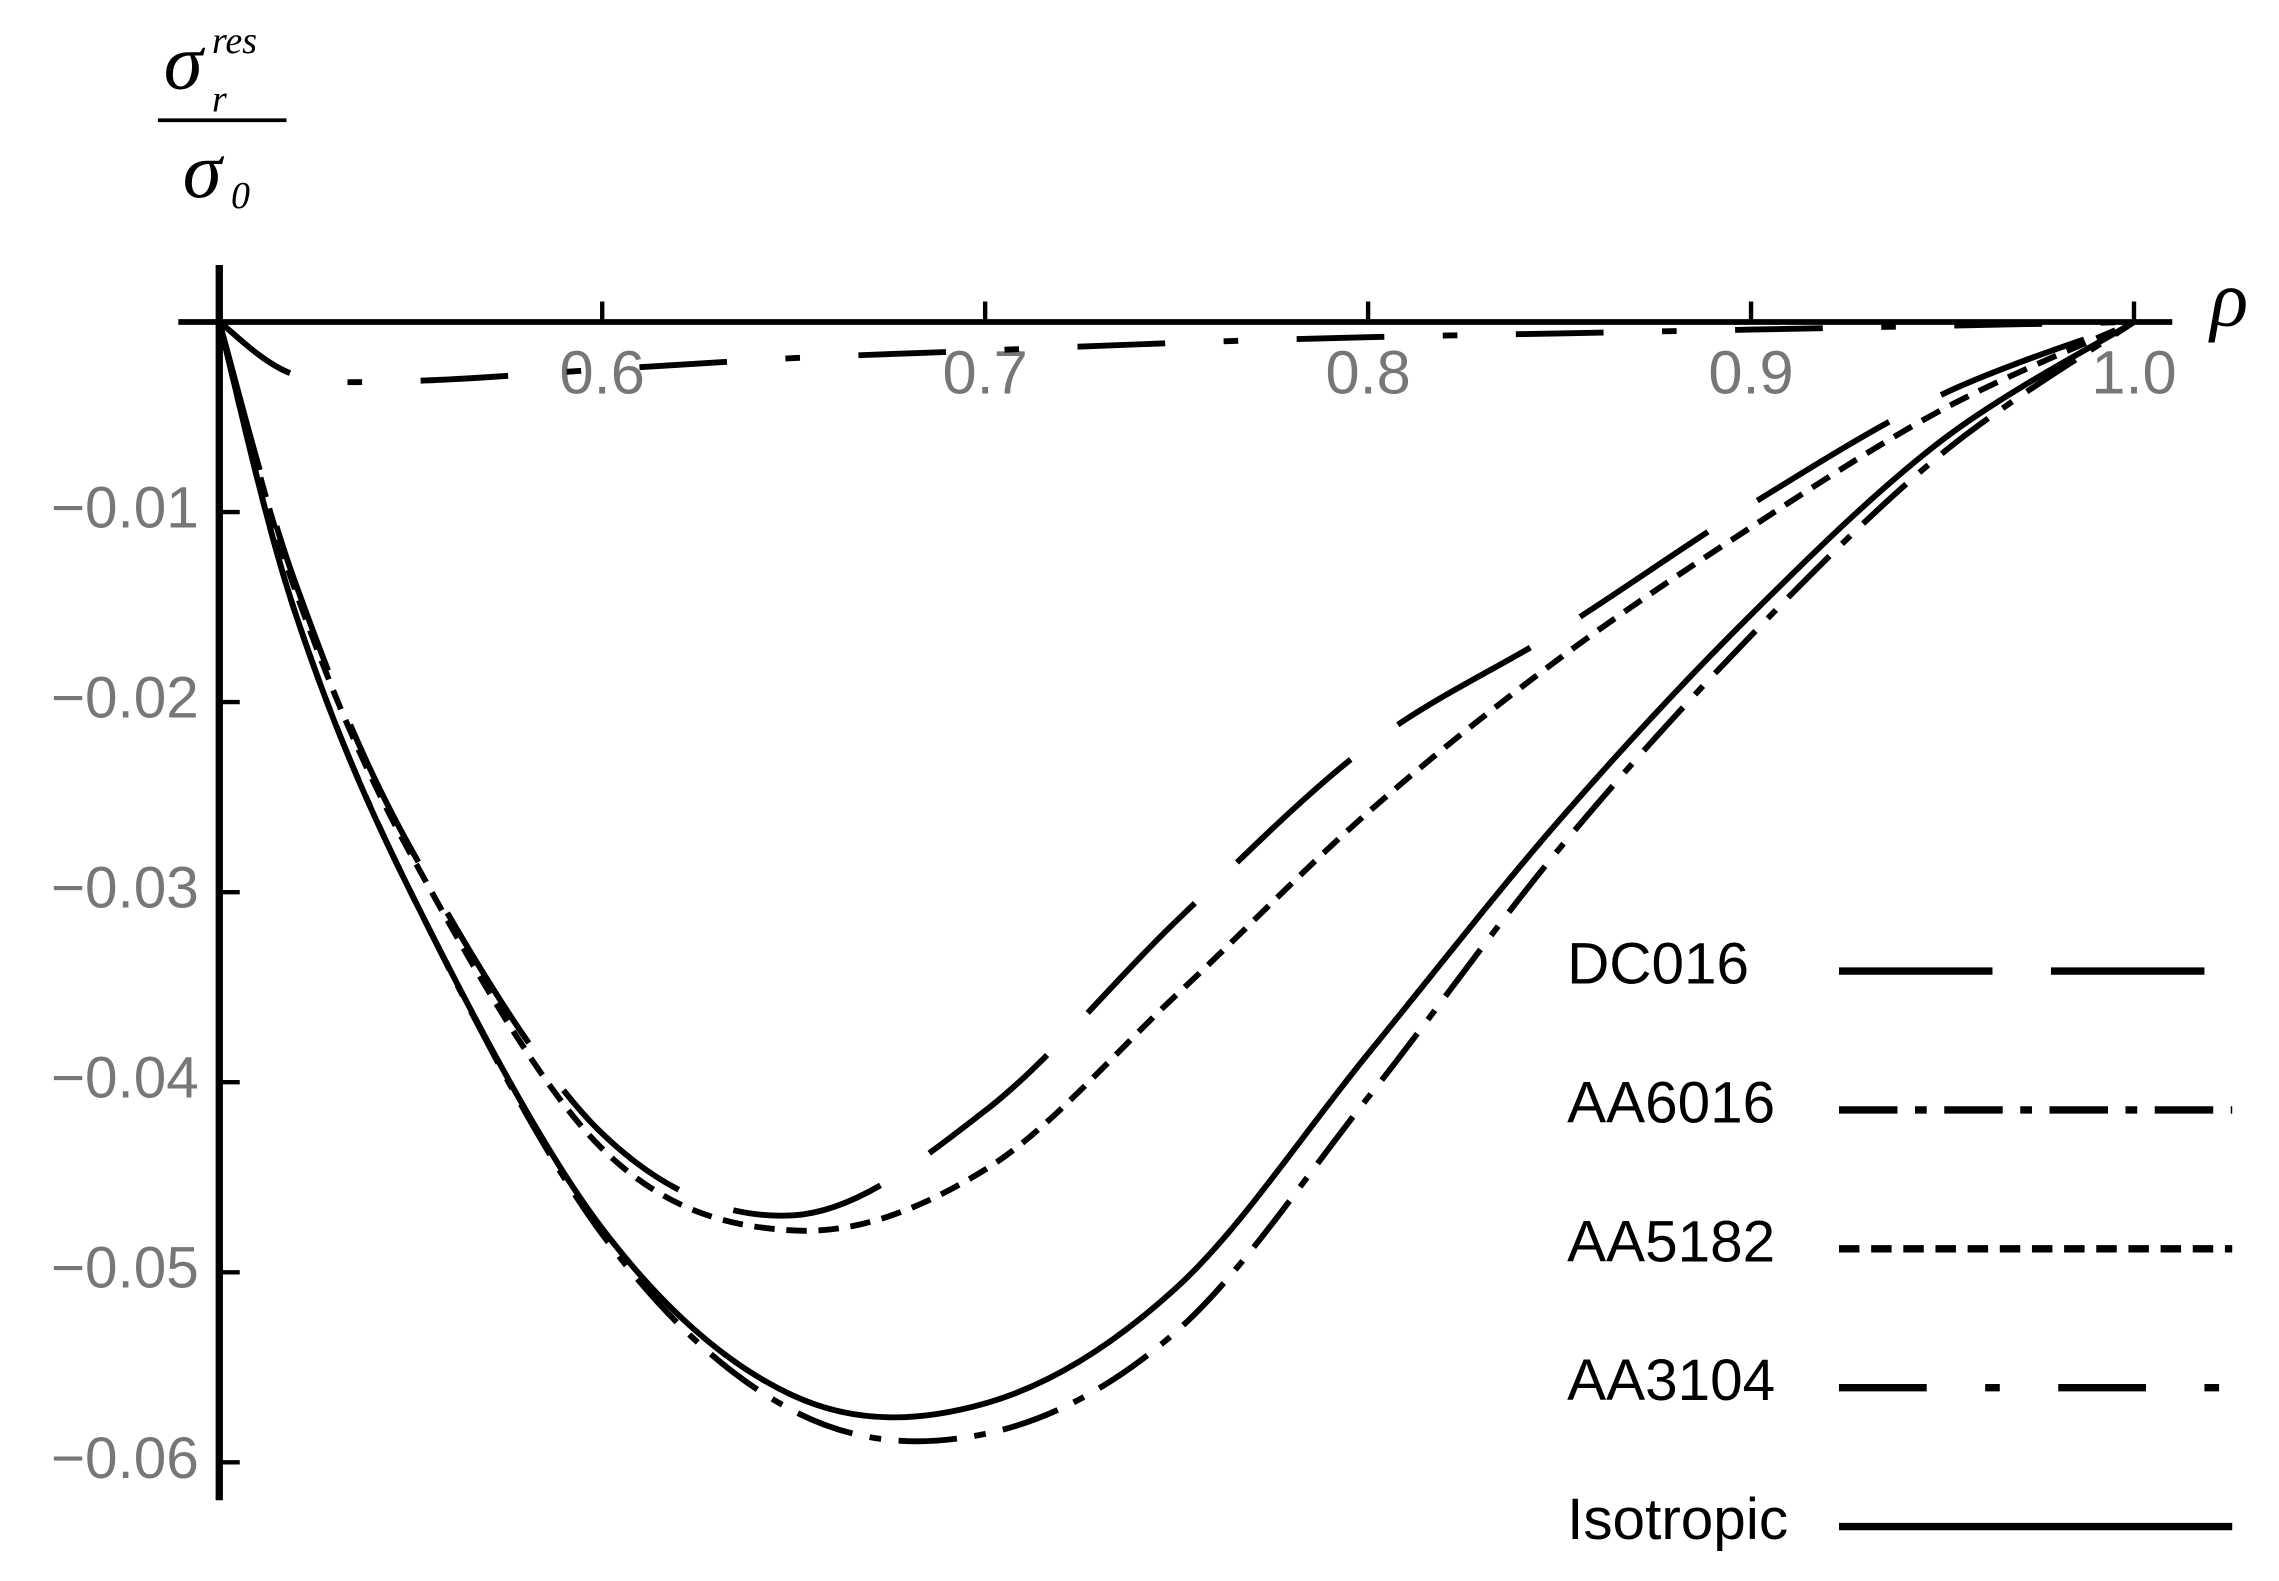 The width and height of the screenshot is (2279, 1581). I want to click on y-label-denominator: σ, so click(204, 171).